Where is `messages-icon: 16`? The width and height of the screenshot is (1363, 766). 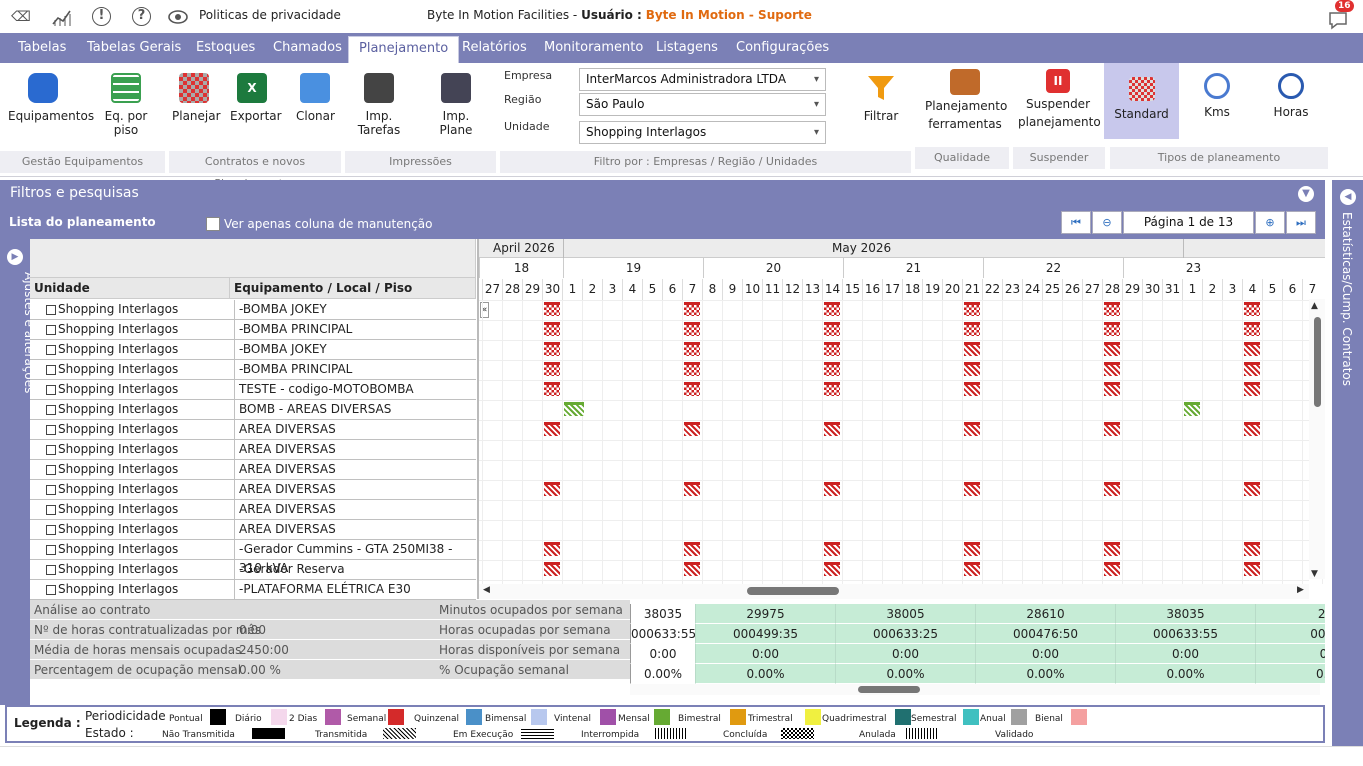
messages-icon: 16 is located at coordinates (1341, 15).